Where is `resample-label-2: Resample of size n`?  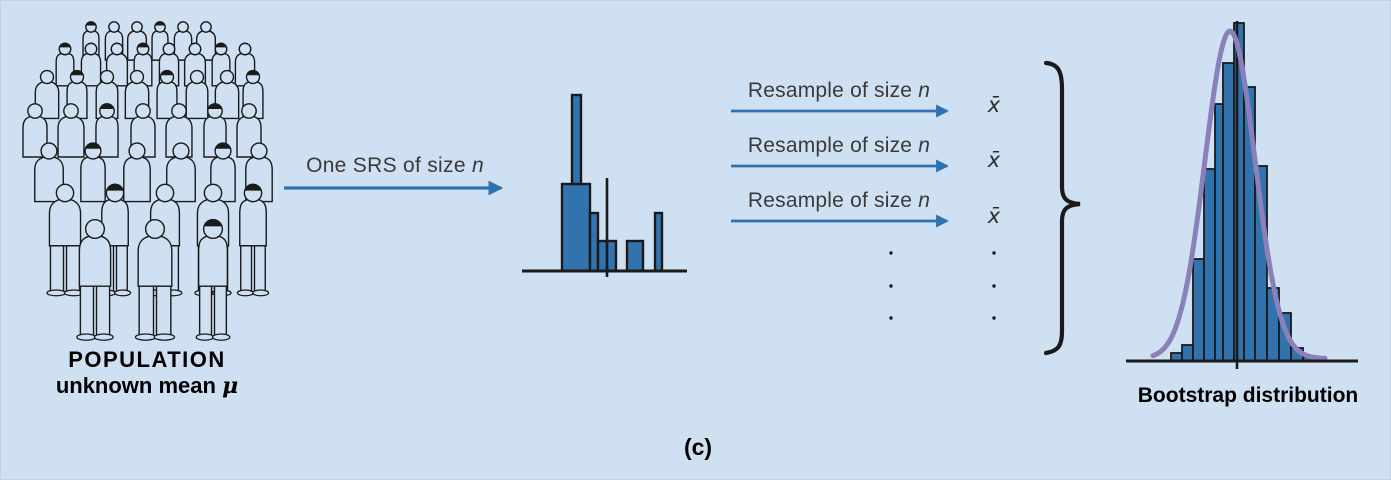 resample-label-2: Resample of size n is located at coordinates (839, 145).